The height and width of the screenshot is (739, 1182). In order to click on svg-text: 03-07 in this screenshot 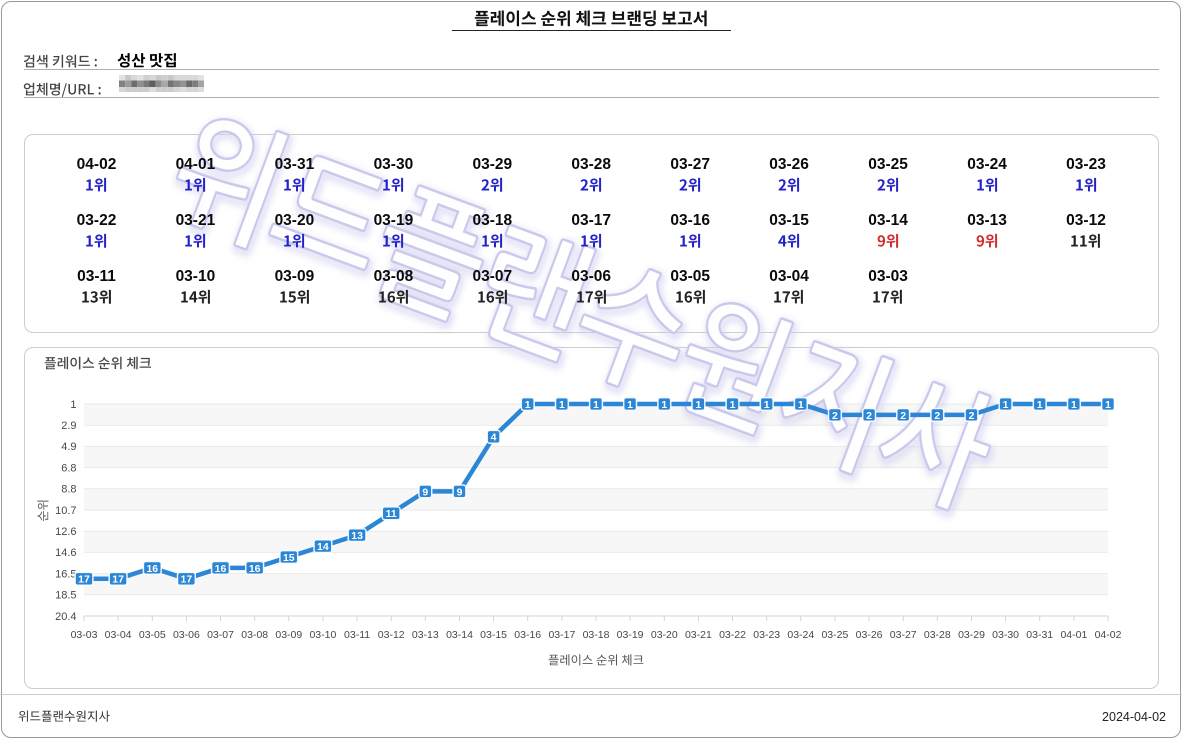, I will do `click(220, 635)`.